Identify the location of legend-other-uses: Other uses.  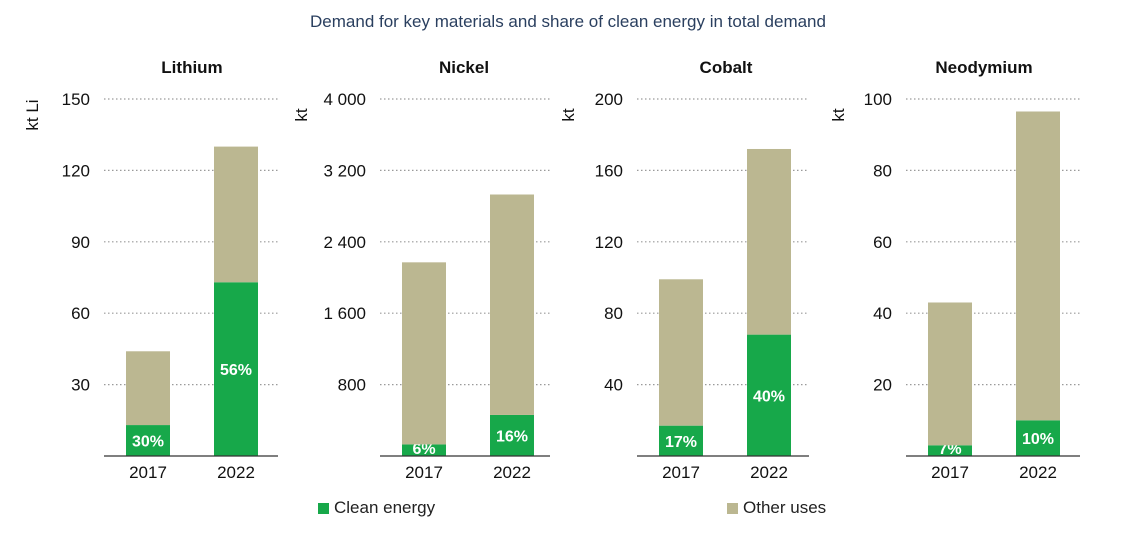
(776, 508).